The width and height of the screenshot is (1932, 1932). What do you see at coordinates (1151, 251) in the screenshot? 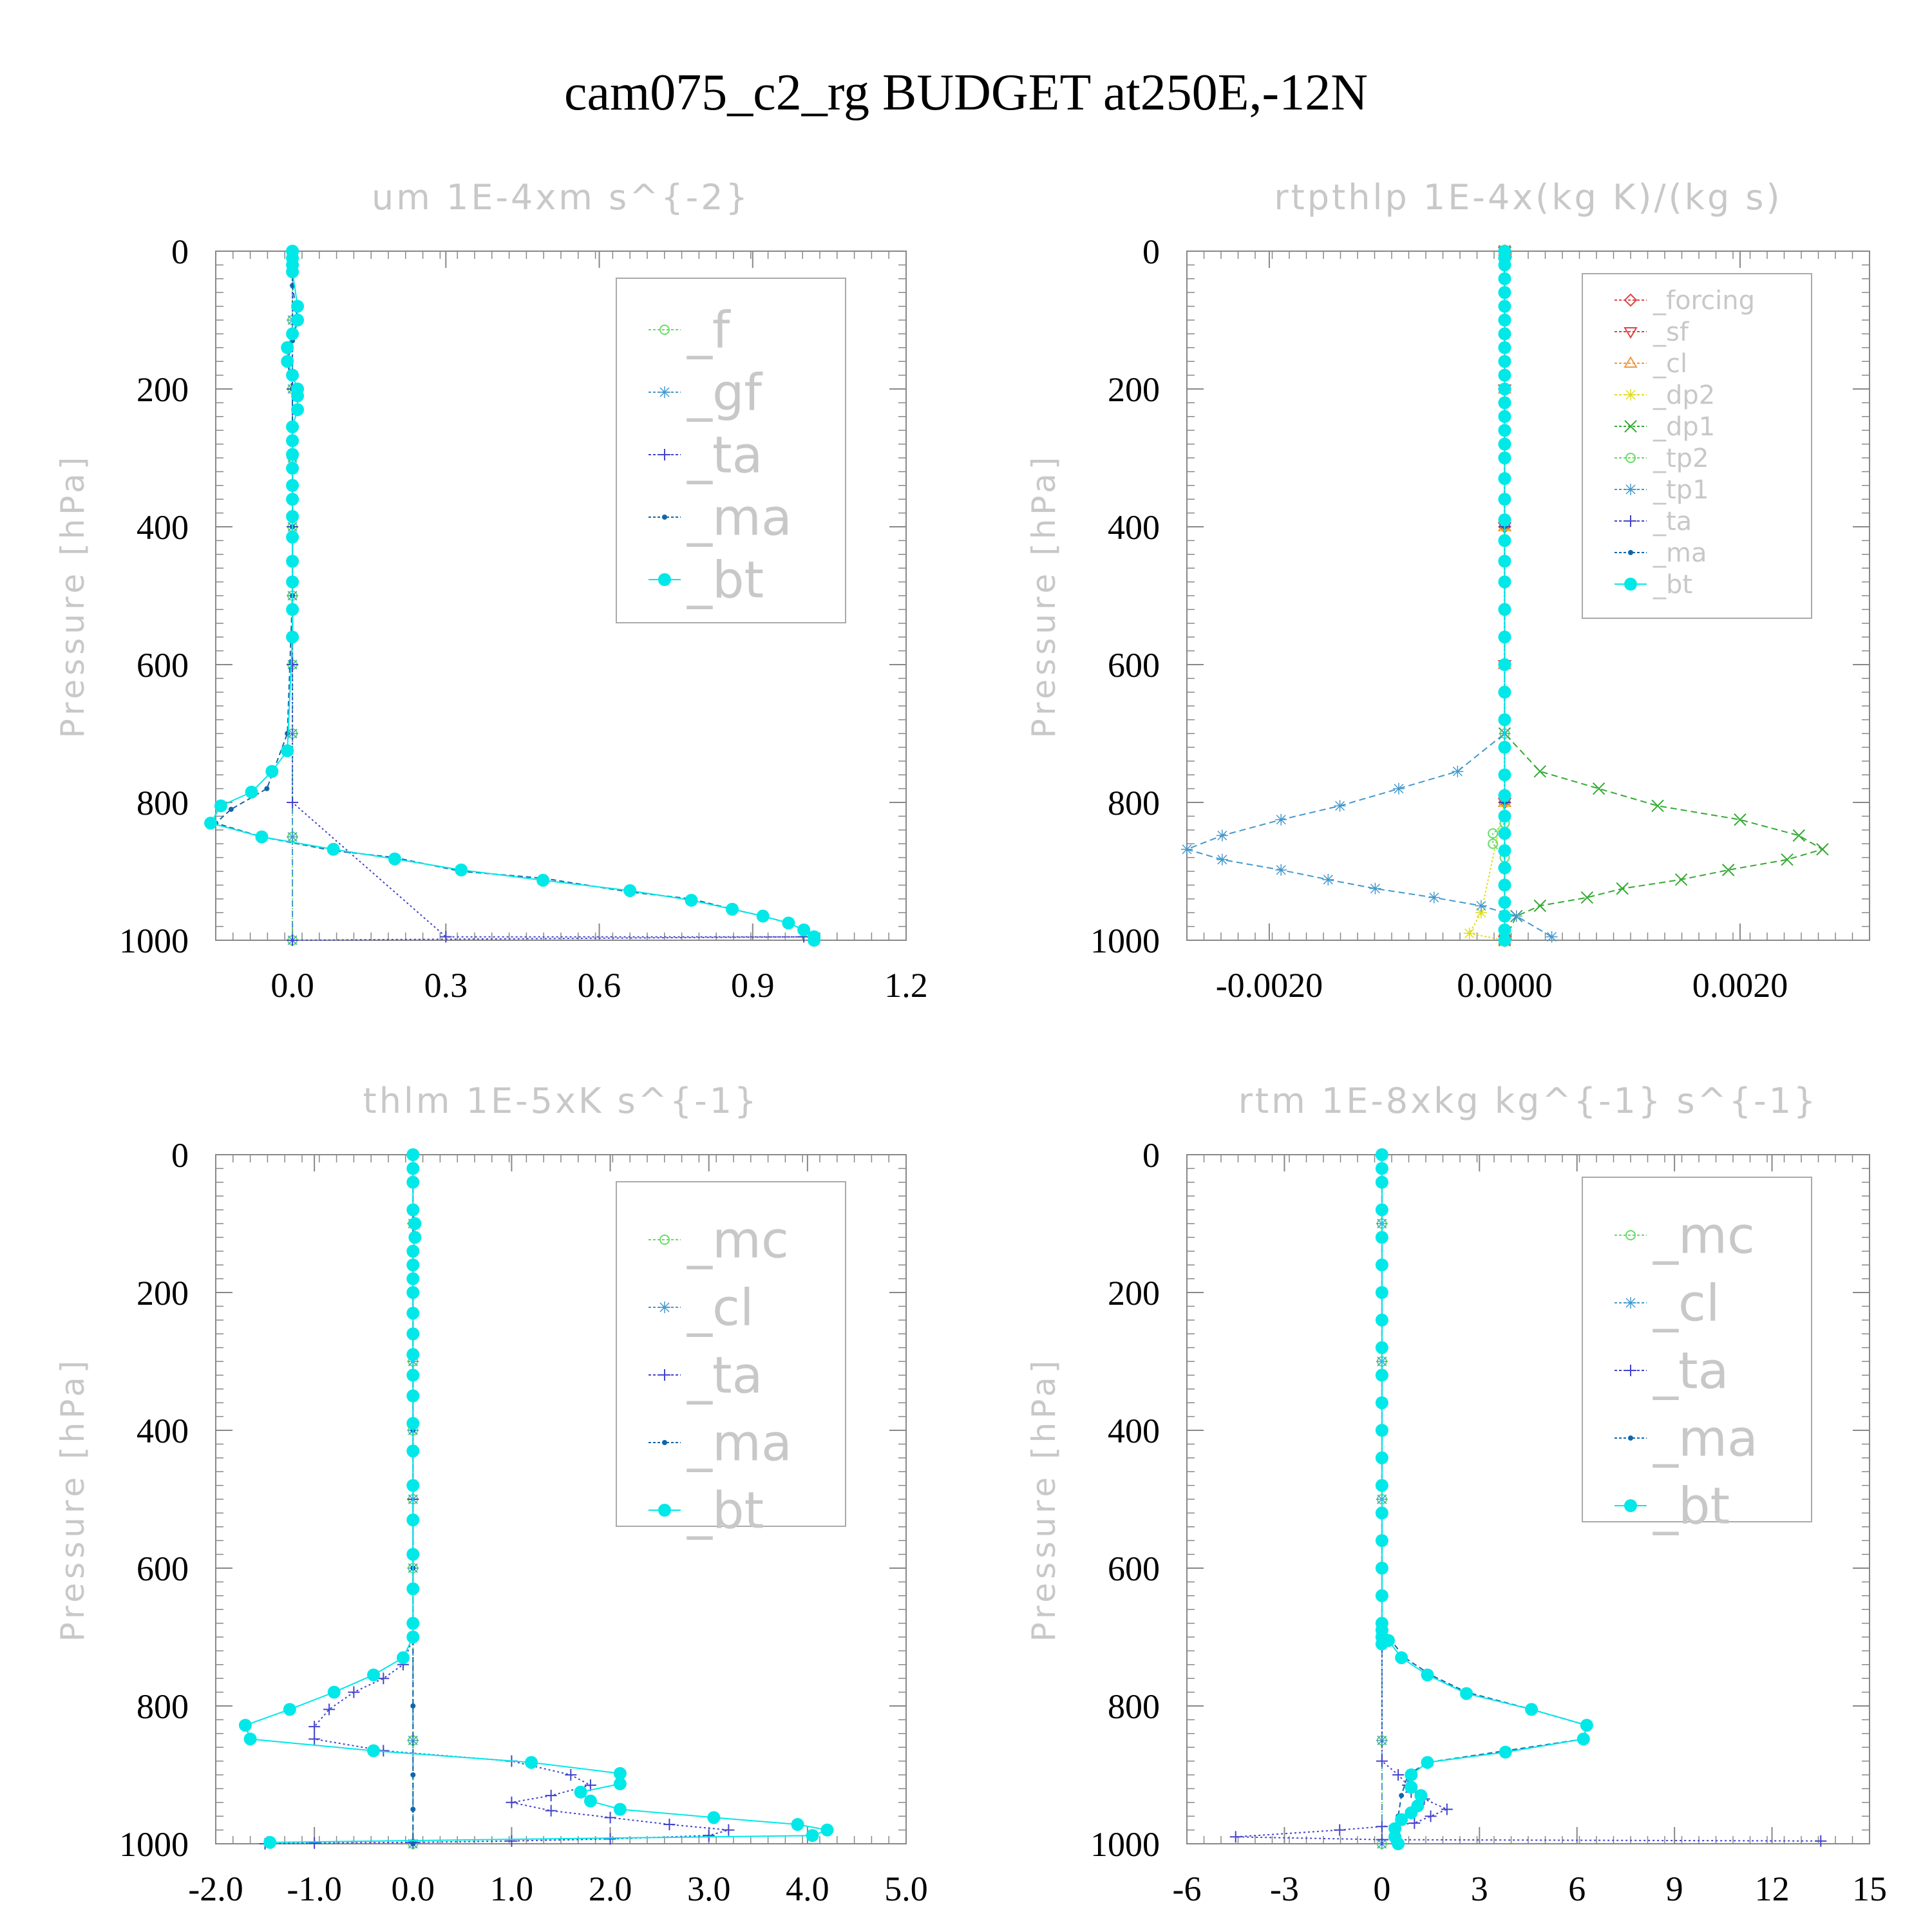
I see `y-tick-label: 0` at bounding box center [1151, 251].